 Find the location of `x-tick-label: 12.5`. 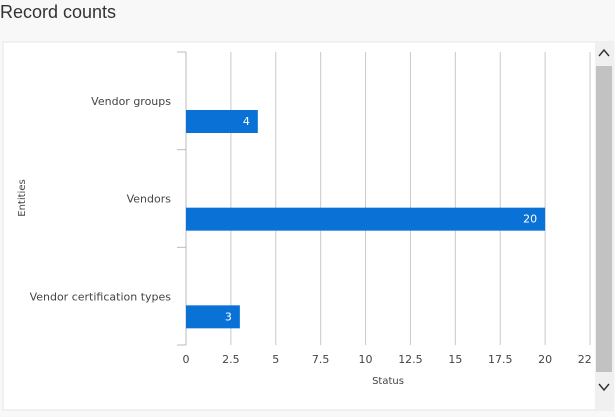

x-tick-label: 12.5 is located at coordinates (410, 359).